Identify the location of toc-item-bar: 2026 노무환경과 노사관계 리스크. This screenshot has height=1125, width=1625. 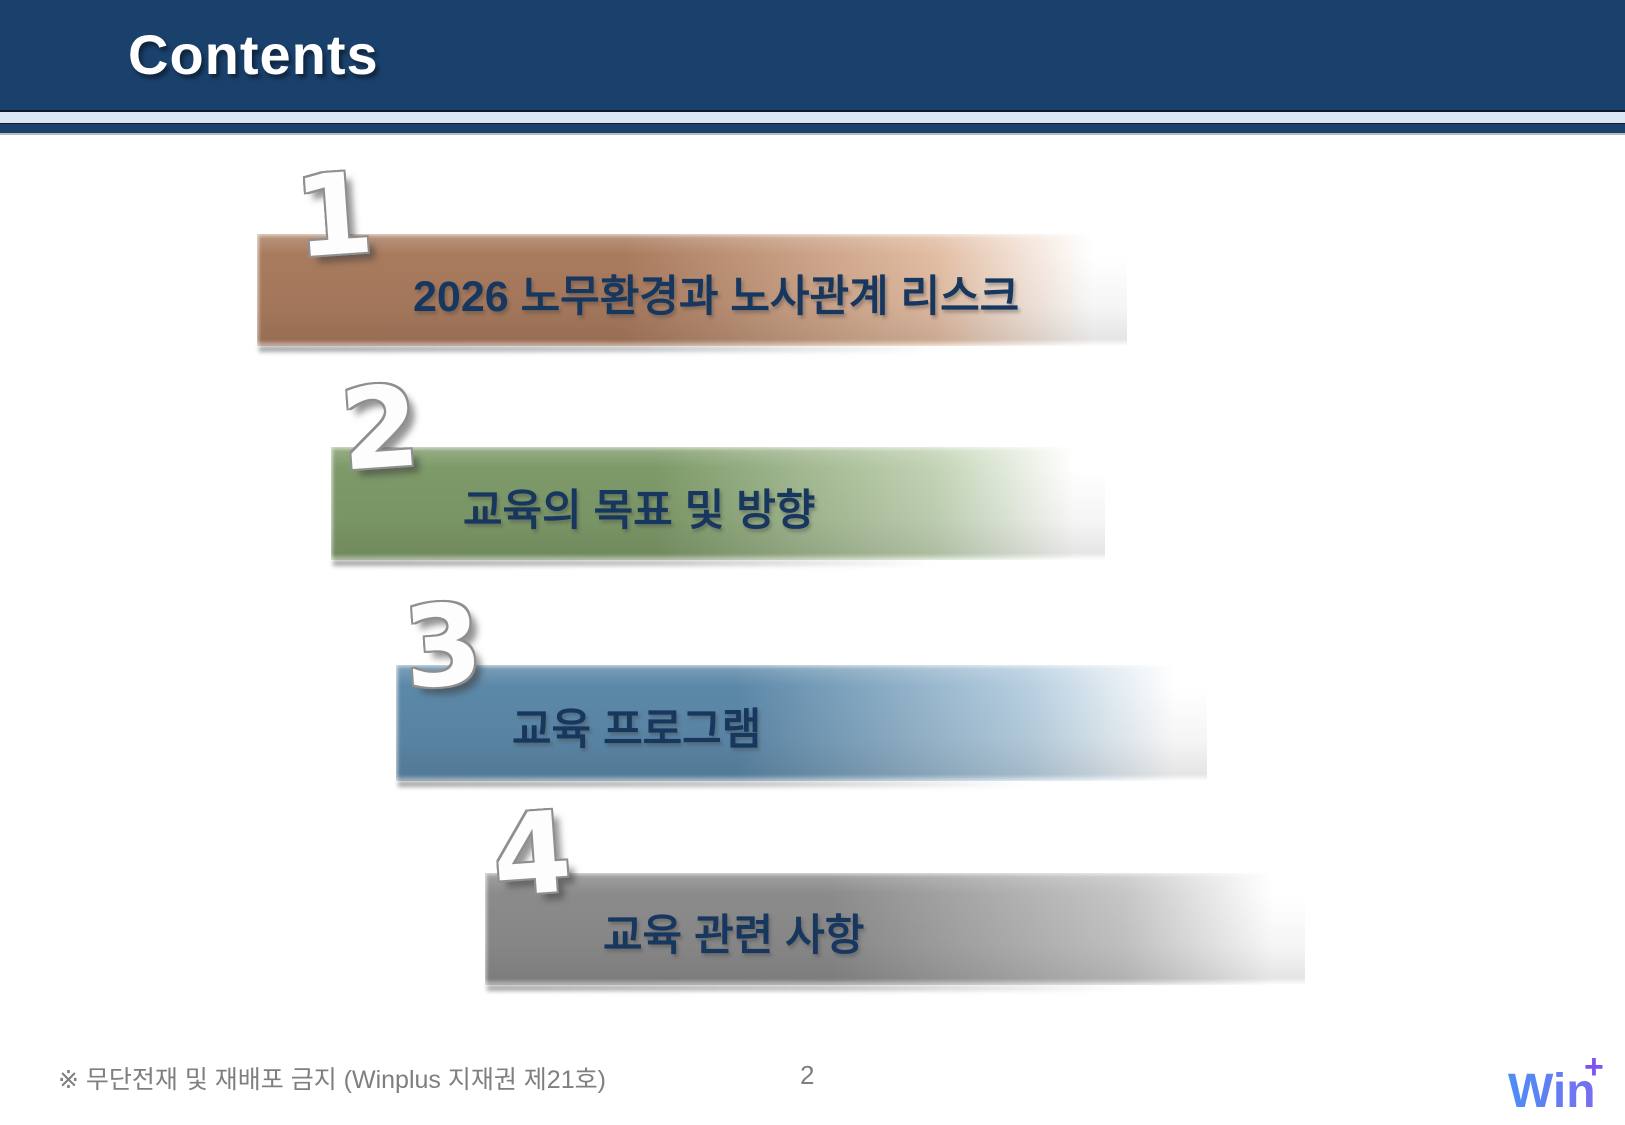
(692, 290).